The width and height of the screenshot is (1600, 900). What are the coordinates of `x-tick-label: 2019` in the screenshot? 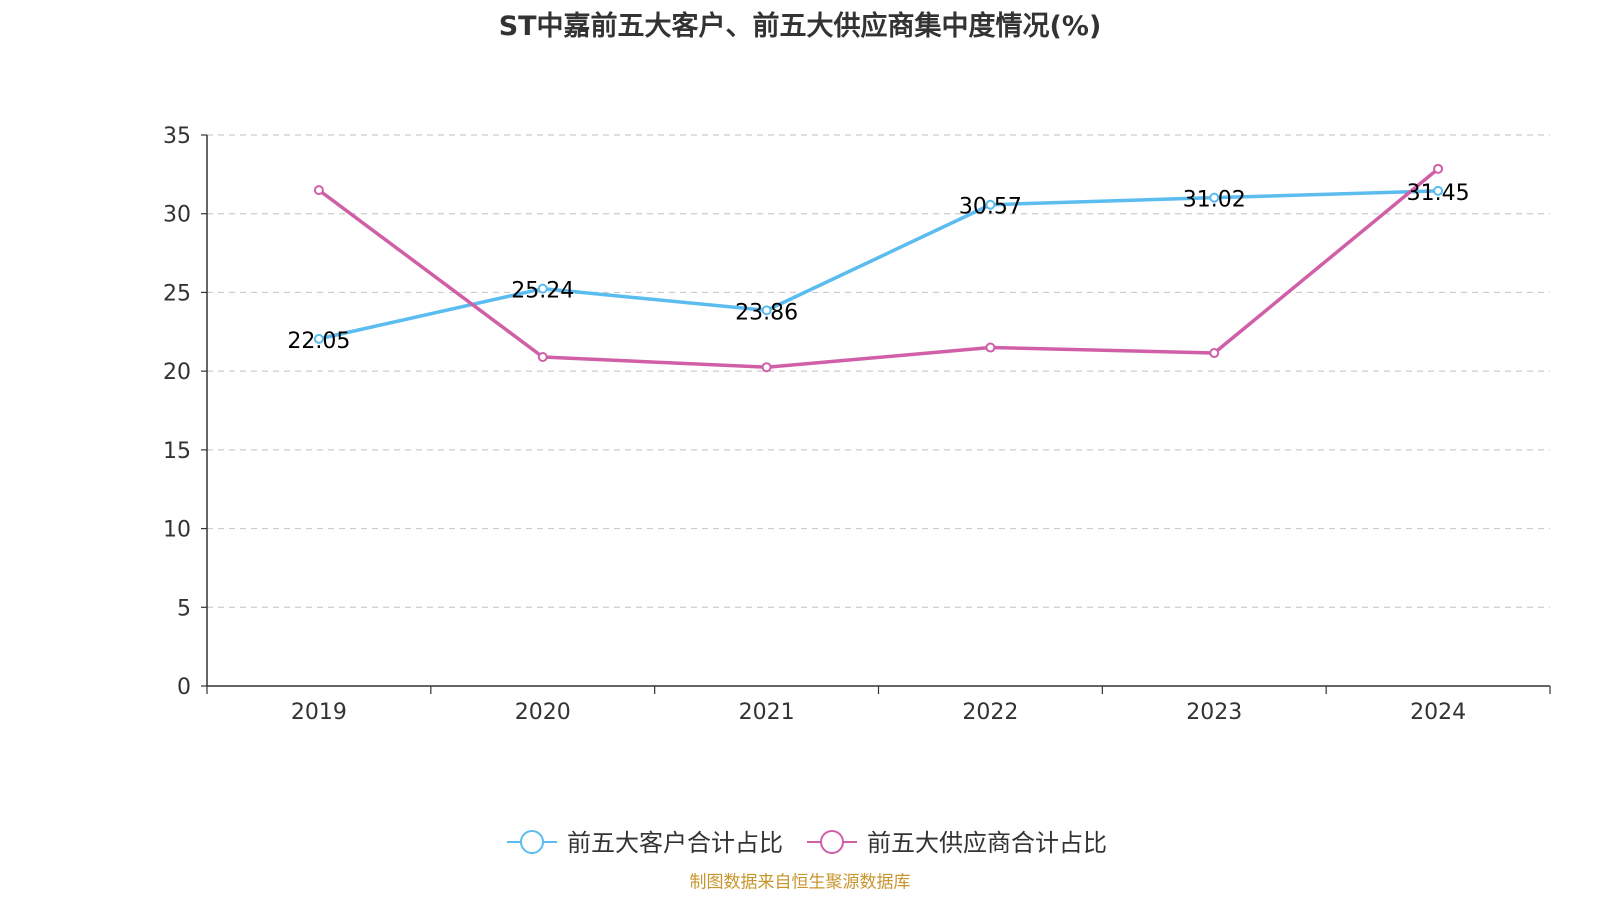 It's located at (319, 712).